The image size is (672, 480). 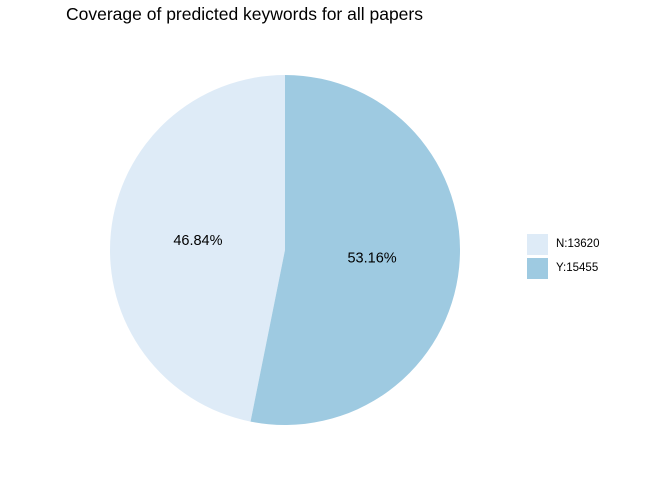 I want to click on legend-item-n: N:13620, so click(x=563, y=244).